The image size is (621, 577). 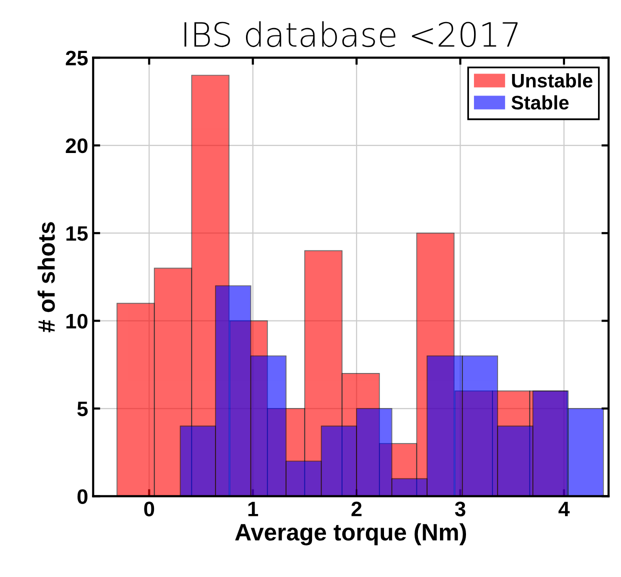 I want to click on legend-label: Unstable, so click(x=552, y=80).